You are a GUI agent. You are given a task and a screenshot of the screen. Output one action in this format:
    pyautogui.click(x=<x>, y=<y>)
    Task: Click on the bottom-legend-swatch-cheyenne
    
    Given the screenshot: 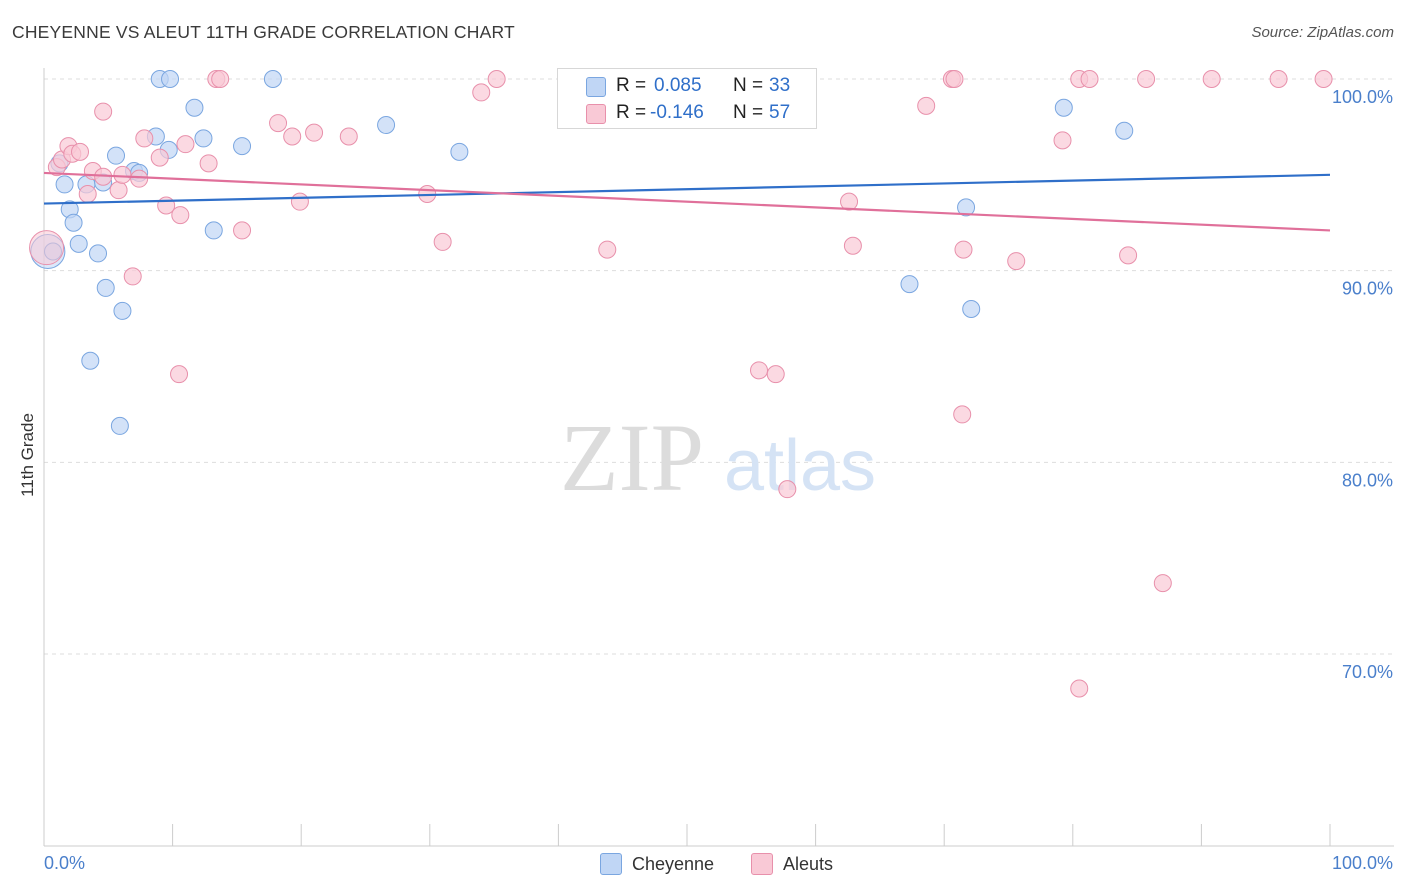 What is the action you would take?
    pyautogui.click(x=611, y=864)
    